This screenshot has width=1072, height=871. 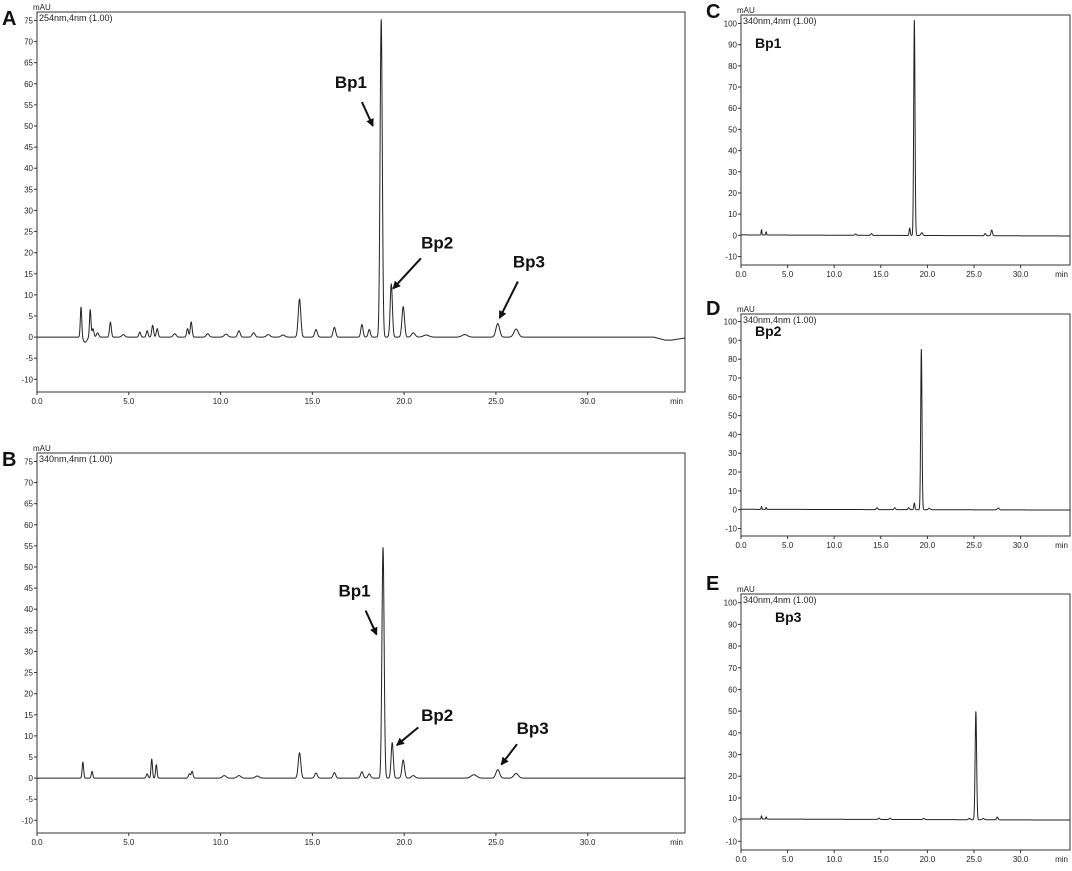 I want to click on panel-label: E, so click(x=712, y=584).